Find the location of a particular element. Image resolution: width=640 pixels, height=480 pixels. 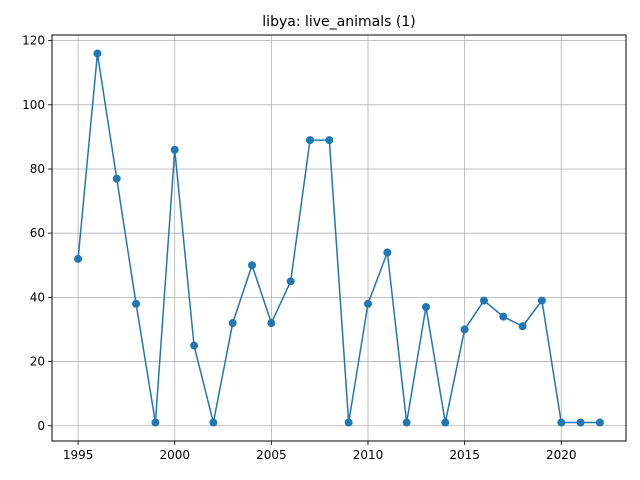

y-tick-label: 20 is located at coordinates (37, 362).